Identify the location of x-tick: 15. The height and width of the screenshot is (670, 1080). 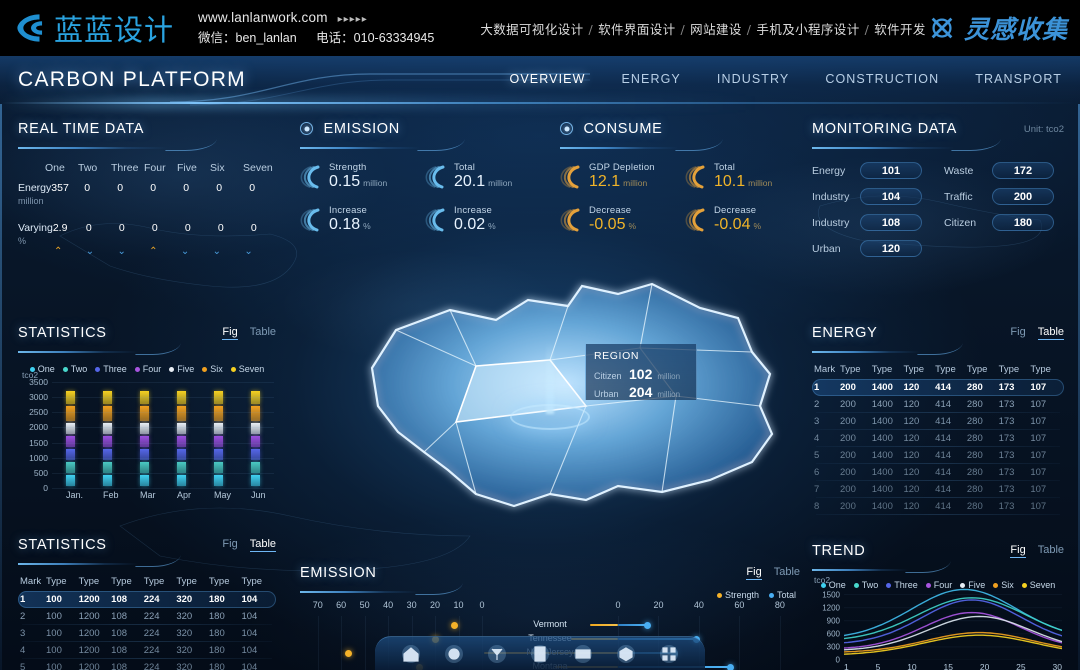
(948, 666).